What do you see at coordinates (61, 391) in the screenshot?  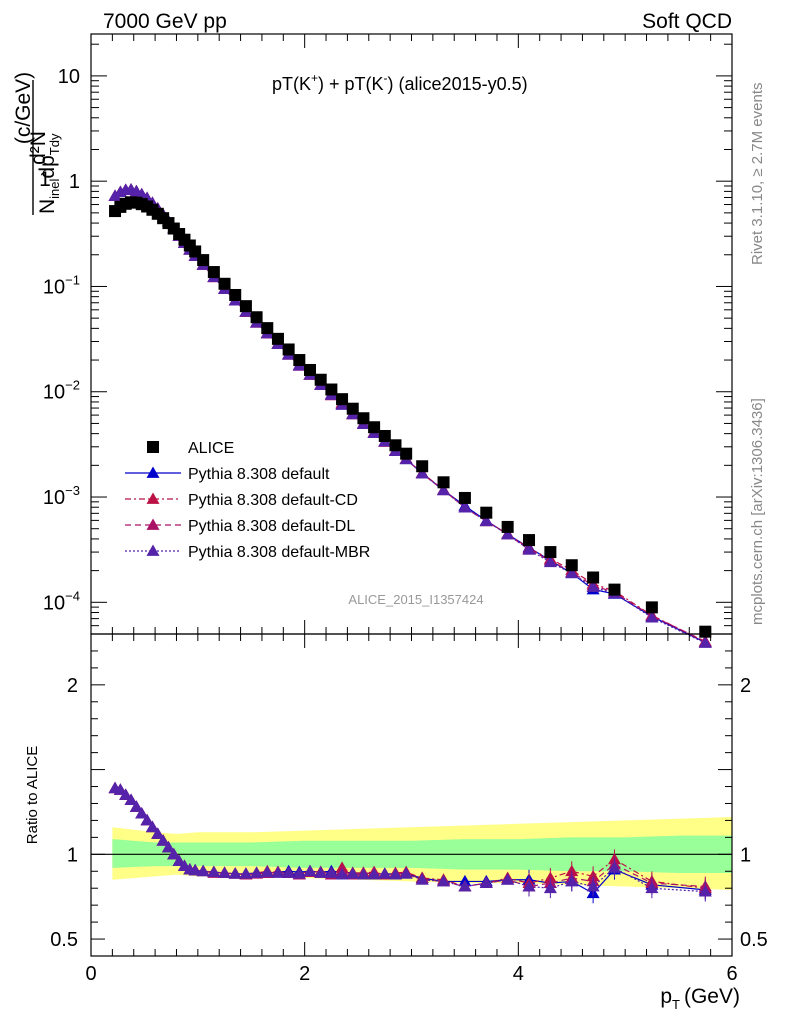 I see `y-tick-label: 10⁻²` at bounding box center [61, 391].